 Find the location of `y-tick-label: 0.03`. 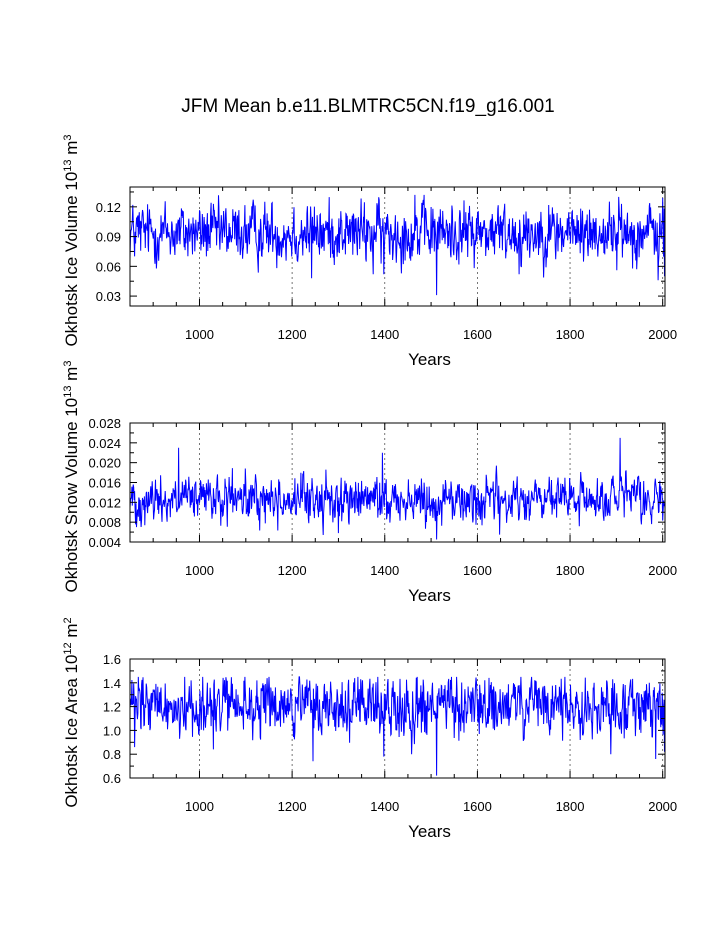

y-tick-label: 0.03 is located at coordinates (108, 296).